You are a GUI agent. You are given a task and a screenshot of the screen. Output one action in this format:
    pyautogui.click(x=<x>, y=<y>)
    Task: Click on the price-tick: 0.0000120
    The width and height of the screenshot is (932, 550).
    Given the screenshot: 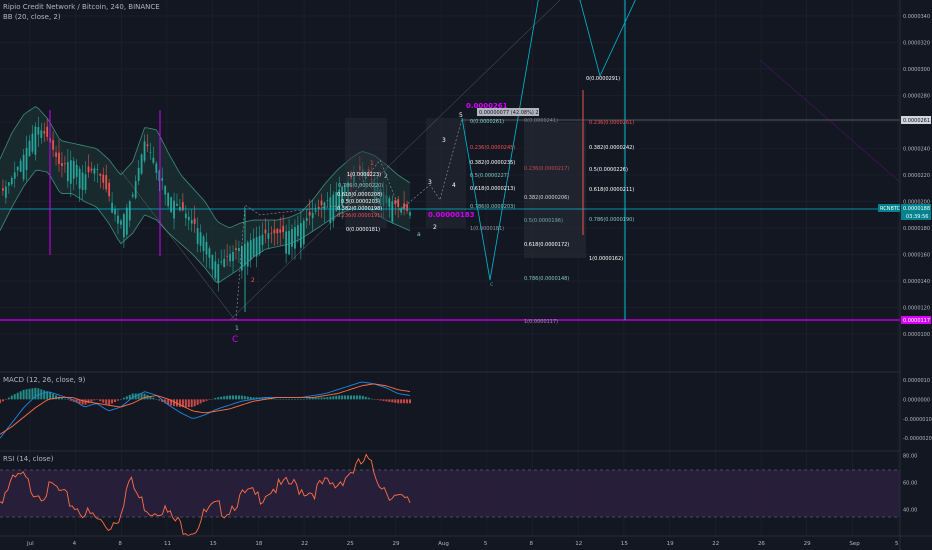 What is the action you would take?
    pyautogui.click(x=916, y=309)
    